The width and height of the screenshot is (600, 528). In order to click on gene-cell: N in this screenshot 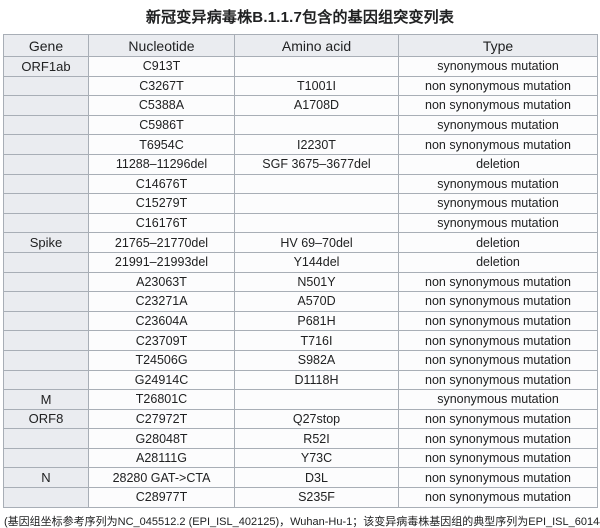, I will do `click(46, 478)`.